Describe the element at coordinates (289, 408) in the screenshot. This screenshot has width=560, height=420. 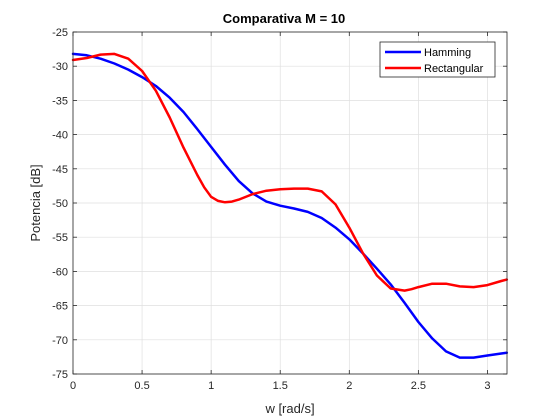
I see `x-axis-label: w [rad/s]` at that location.